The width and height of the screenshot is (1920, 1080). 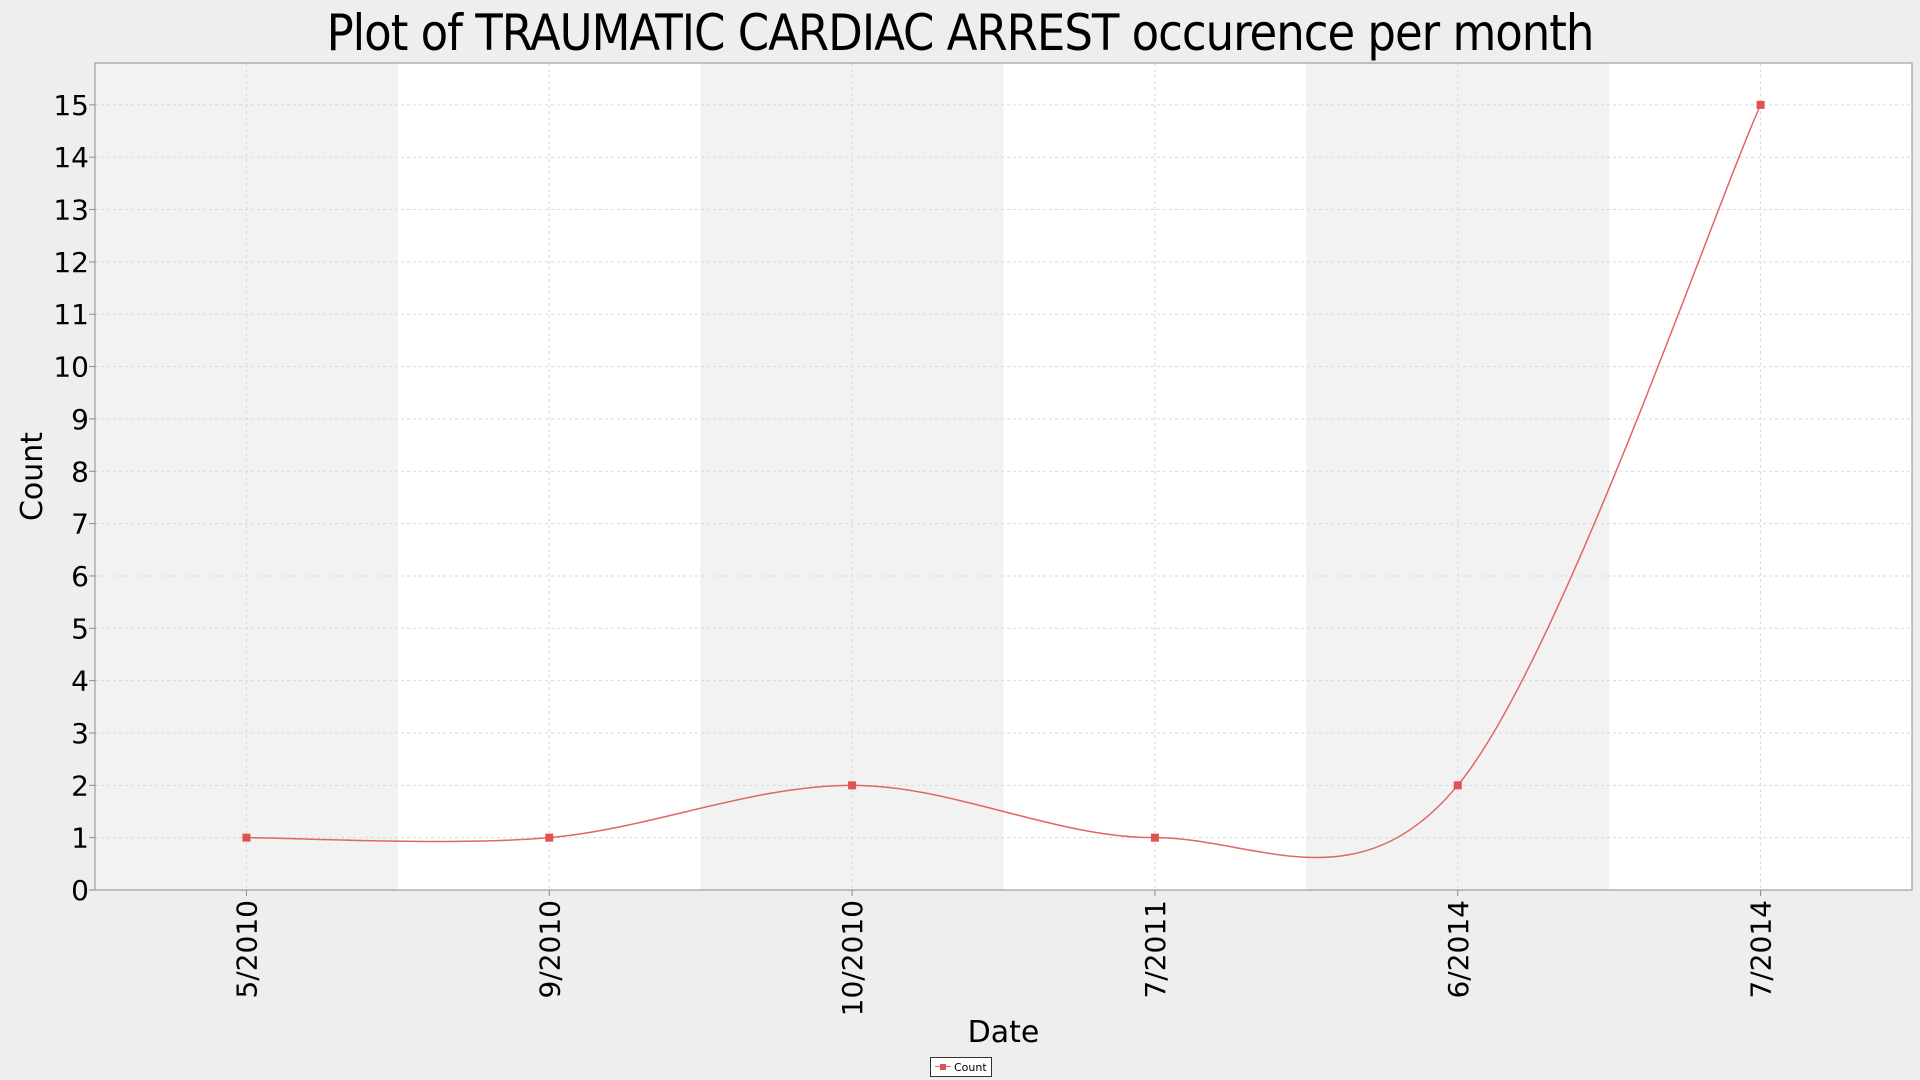 What do you see at coordinates (1458, 949) in the screenshot?
I see `x-tick-label: 6/2014` at bounding box center [1458, 949].